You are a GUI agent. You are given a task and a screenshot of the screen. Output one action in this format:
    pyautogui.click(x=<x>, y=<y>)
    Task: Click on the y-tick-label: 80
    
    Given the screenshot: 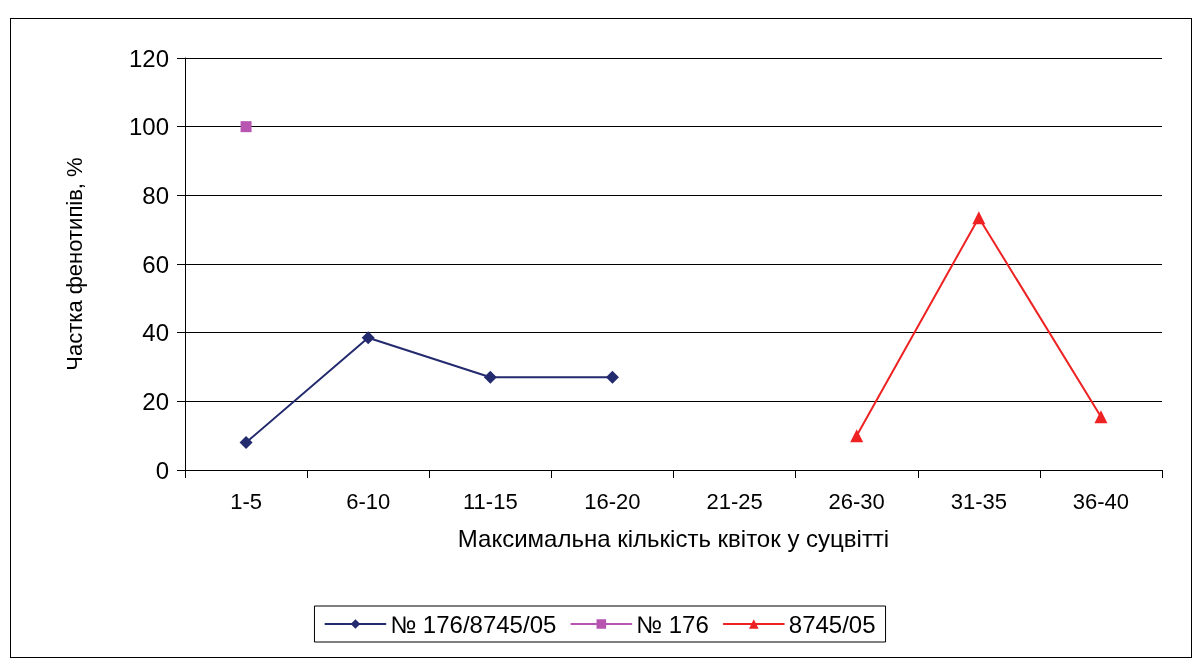 What is the action you would take?
    pyautogui.click(x=155, y=195)
    